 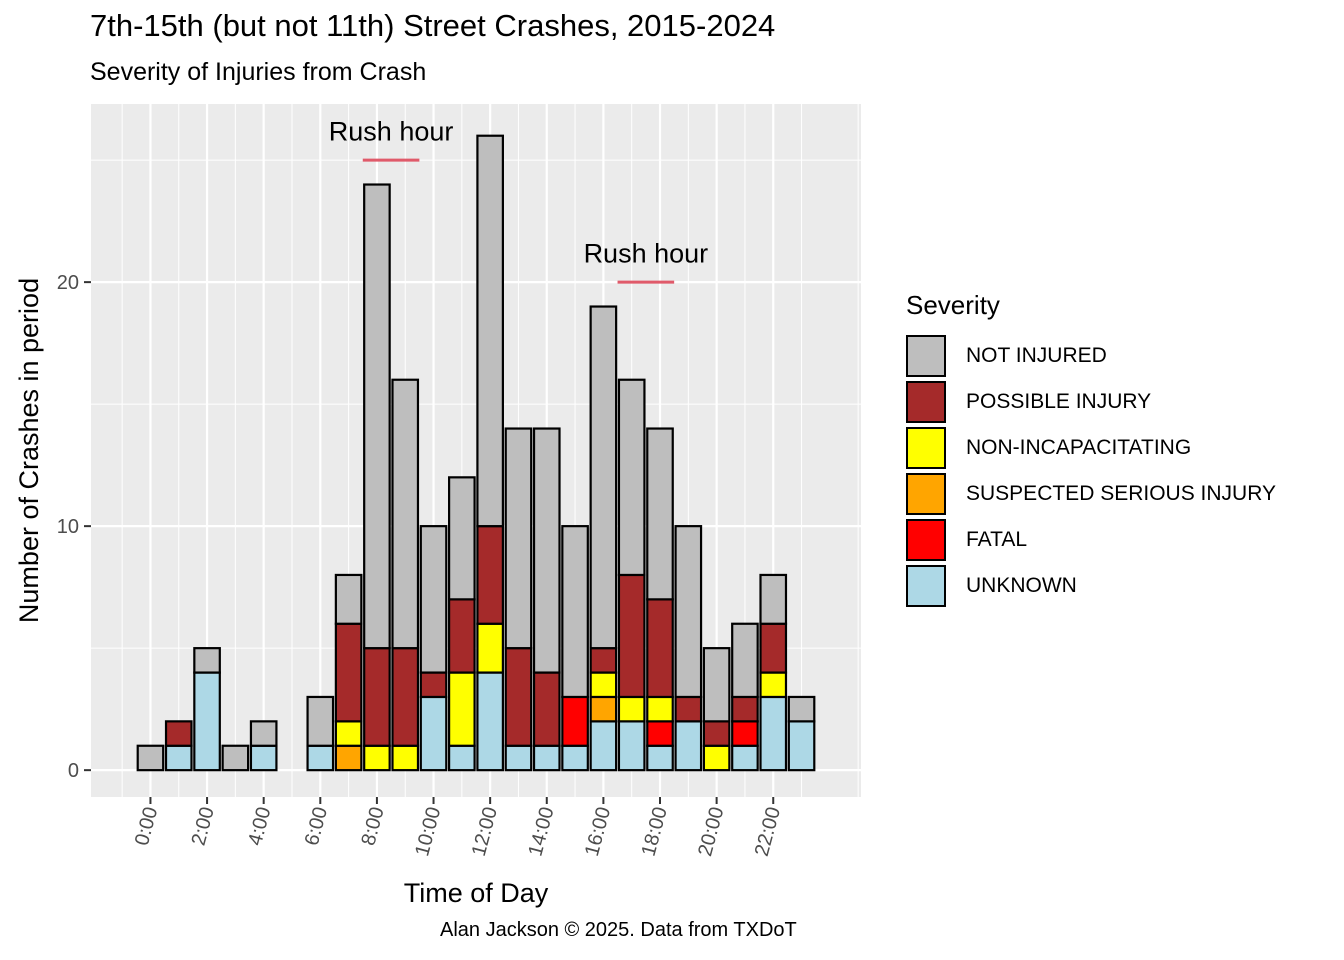 I want to click on x-tick-label: 0:00, so click(x=146, y=826).